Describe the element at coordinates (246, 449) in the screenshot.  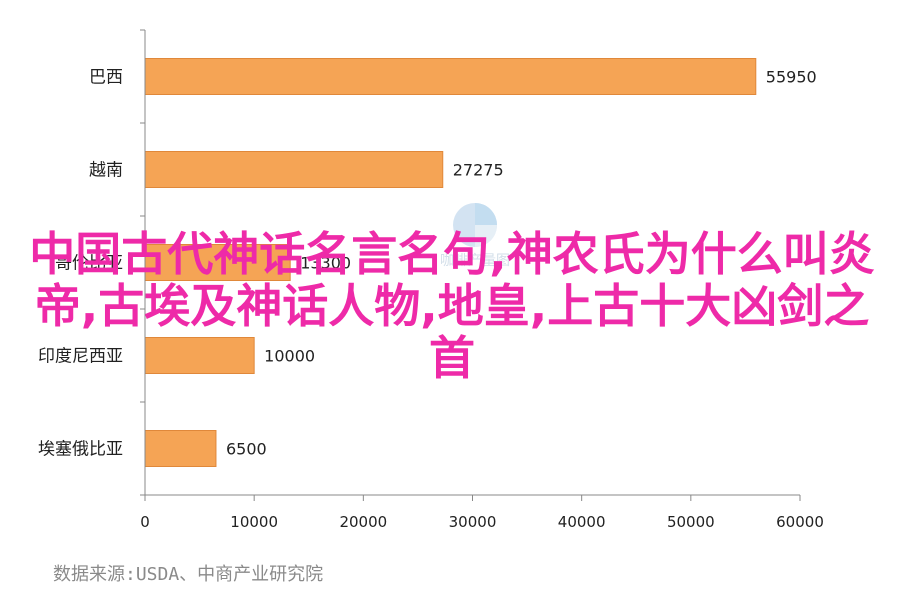
I see `data-label: 6500` at that location.